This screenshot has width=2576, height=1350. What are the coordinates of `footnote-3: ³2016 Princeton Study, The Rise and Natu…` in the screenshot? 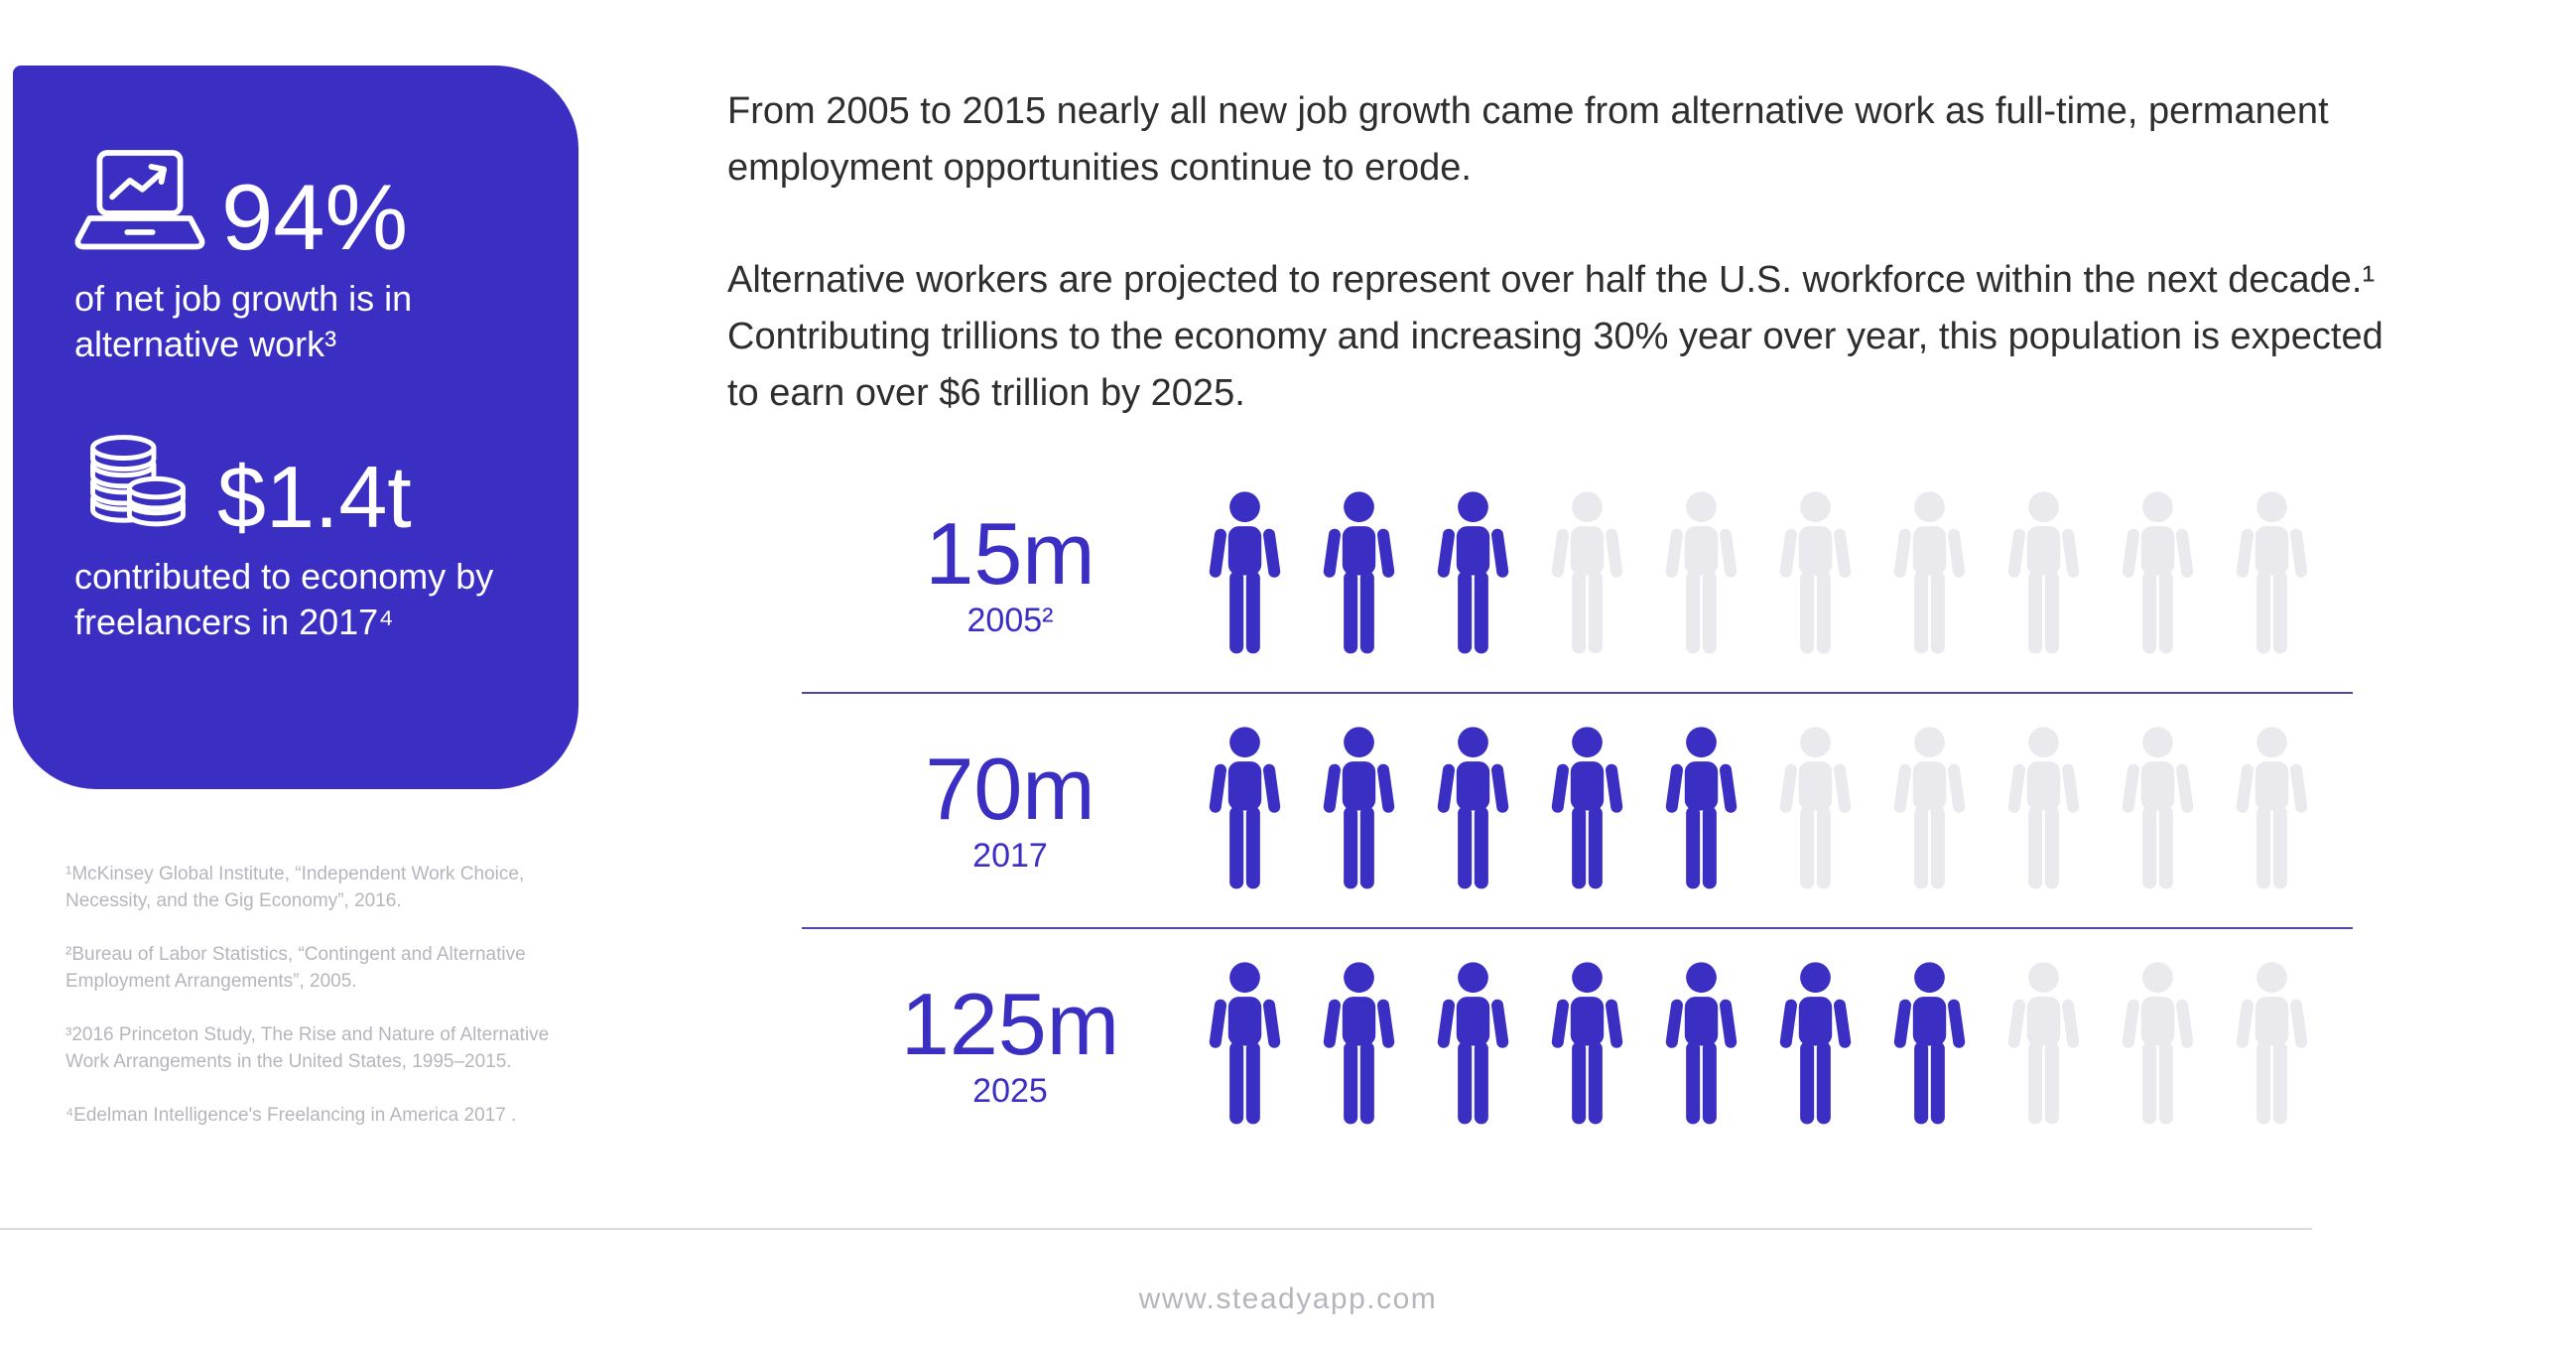 It's located at (308, 1047).